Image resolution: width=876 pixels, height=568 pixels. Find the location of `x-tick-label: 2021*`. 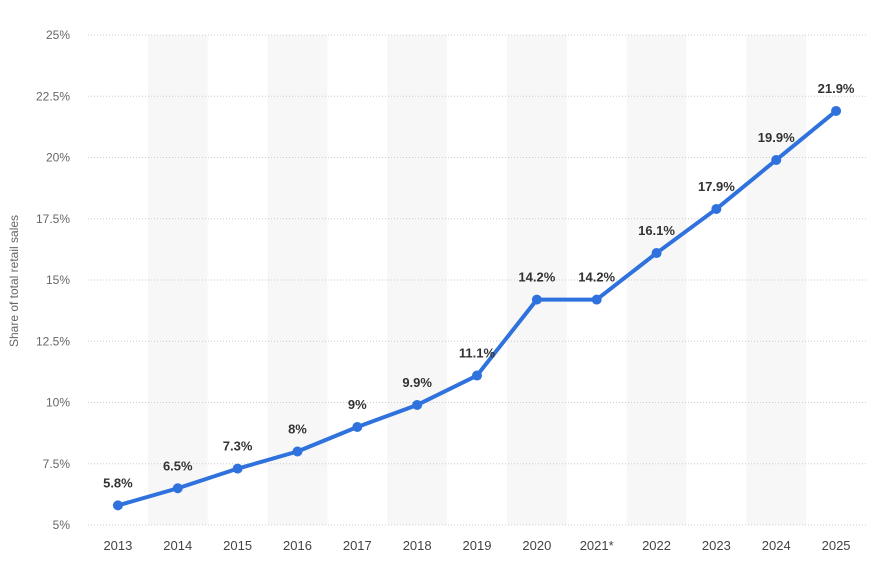

x-tick-label: 2021* is located at coordinates (597, 545).